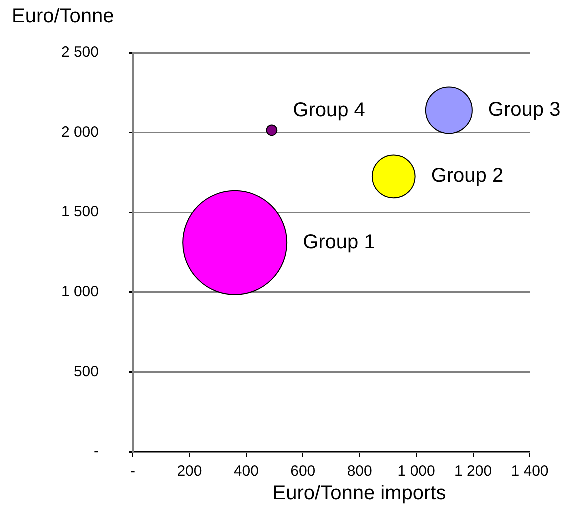 This screenshot has width=583, height=508. Describe the element at coordinates (303, 471) in the screenshot. I see `x-tick-label: 600` at that location.